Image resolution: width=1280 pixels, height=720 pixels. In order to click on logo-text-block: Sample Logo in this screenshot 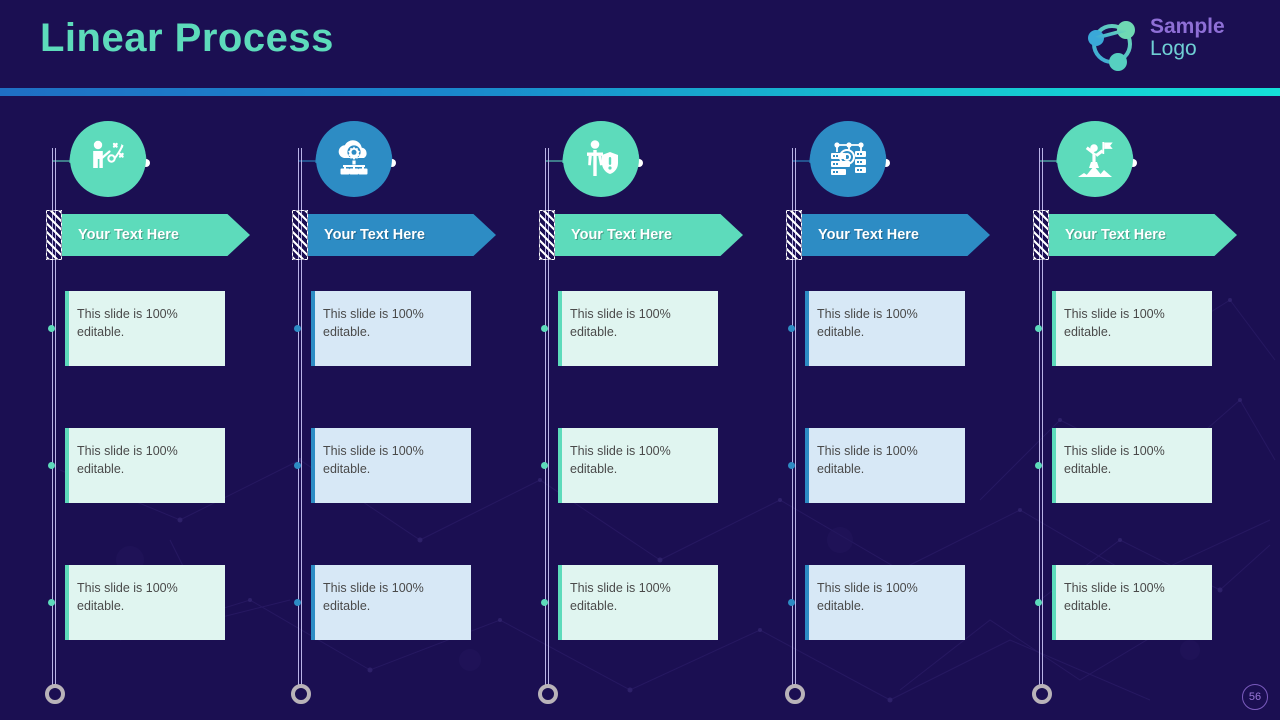, I will do `click(1187, 38)`.